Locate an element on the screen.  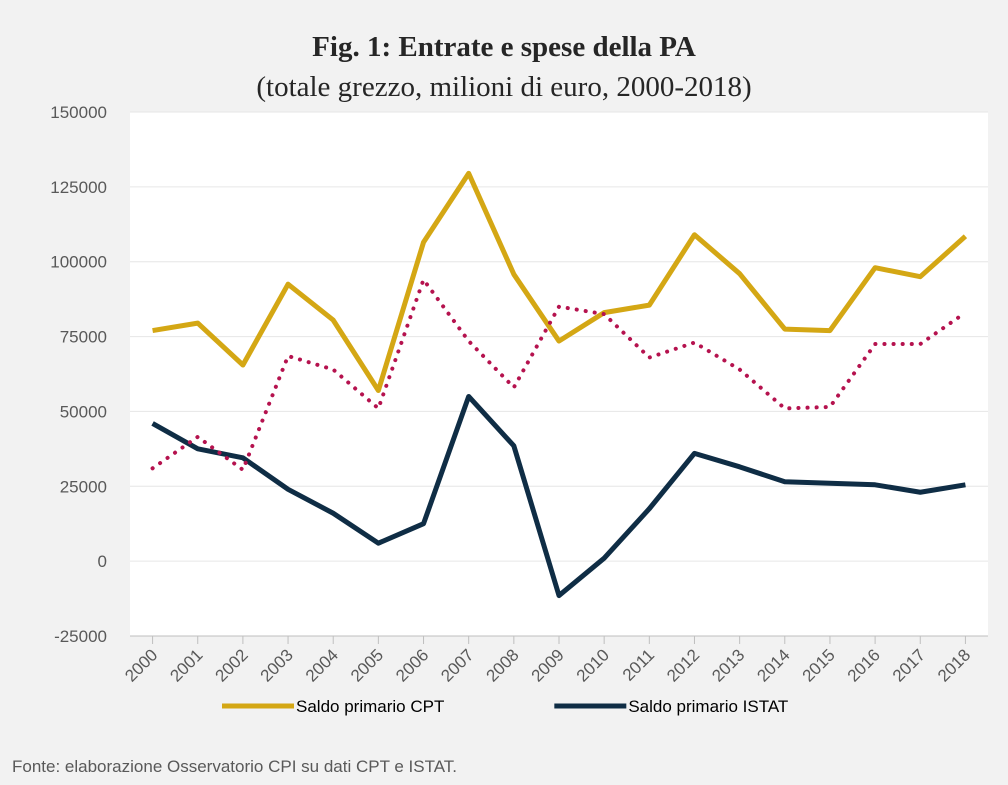
y-tick-label: 25000 is located at coordinates (83, 486).